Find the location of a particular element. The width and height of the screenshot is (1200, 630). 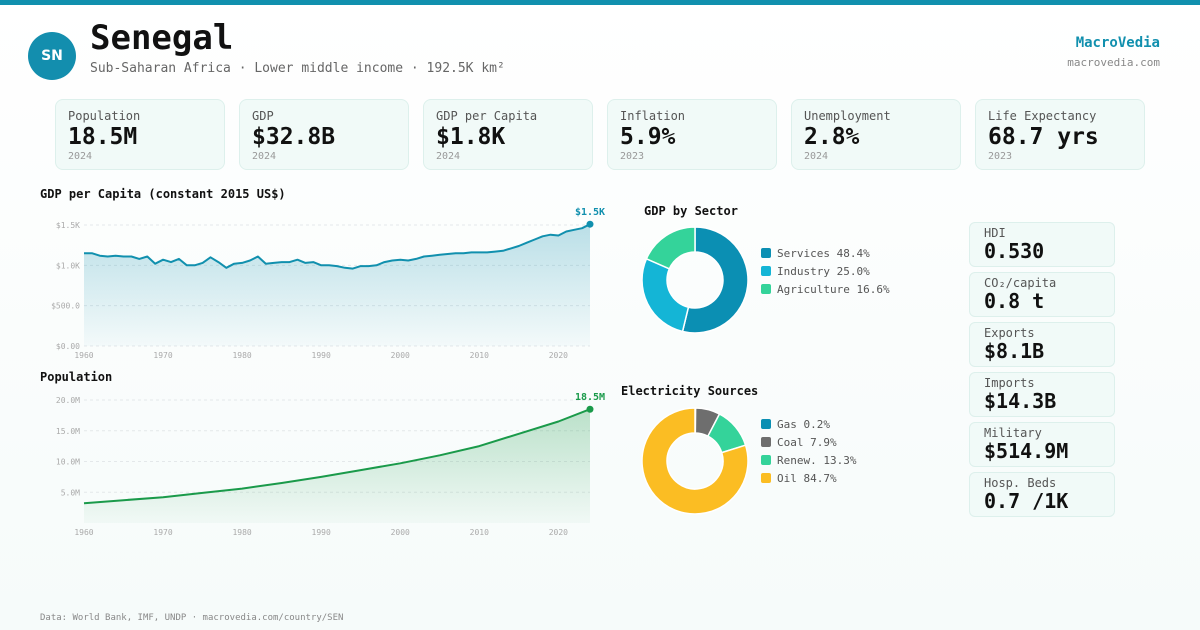

legend-item-oil: Oil 84.7% is located at coordinates (808, 478).